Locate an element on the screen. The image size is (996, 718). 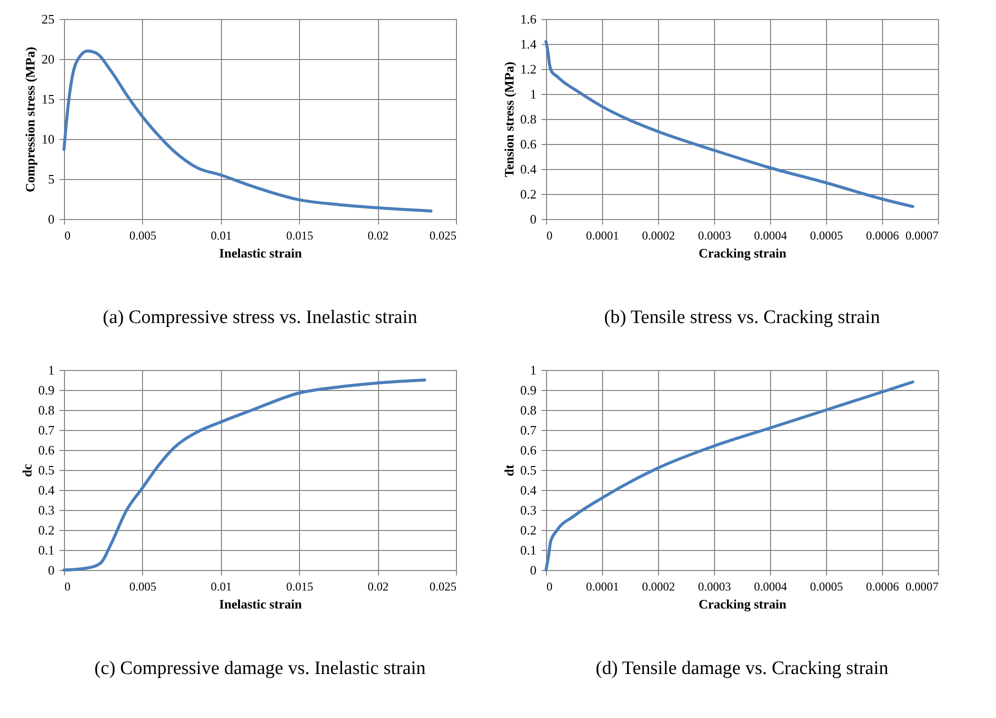
y-axis-title: dc is located at coordinates (26, 470).